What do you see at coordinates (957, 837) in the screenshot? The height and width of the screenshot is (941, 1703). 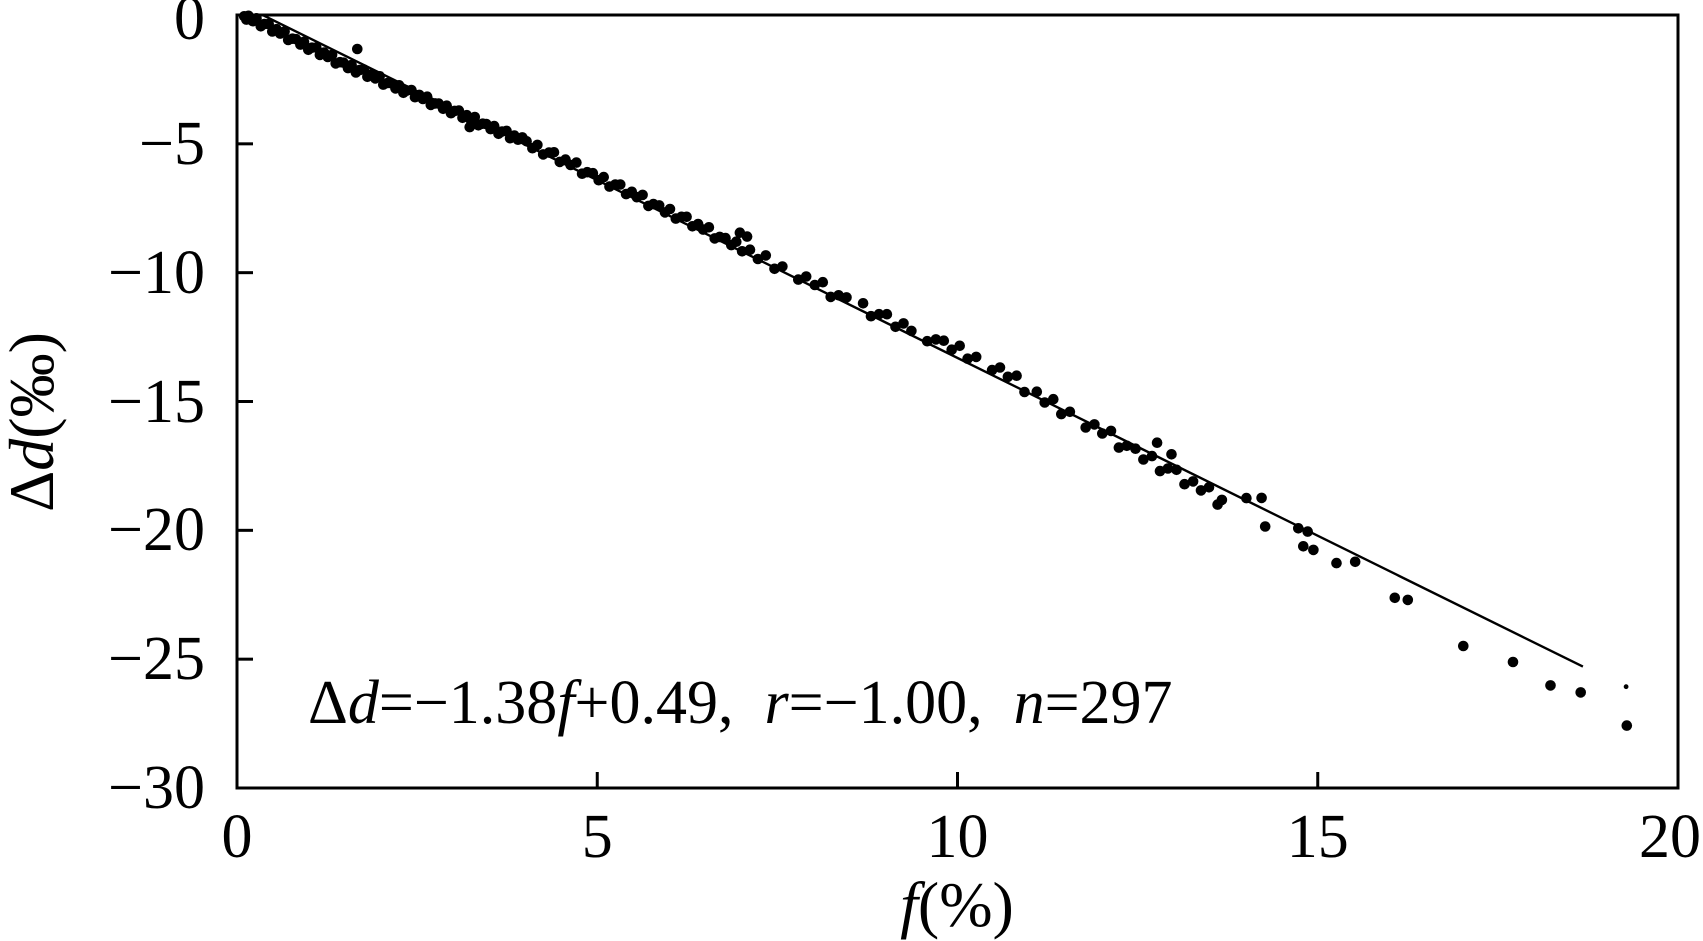 I see `x-tick-label: 10` at bounding box center [957, 837].